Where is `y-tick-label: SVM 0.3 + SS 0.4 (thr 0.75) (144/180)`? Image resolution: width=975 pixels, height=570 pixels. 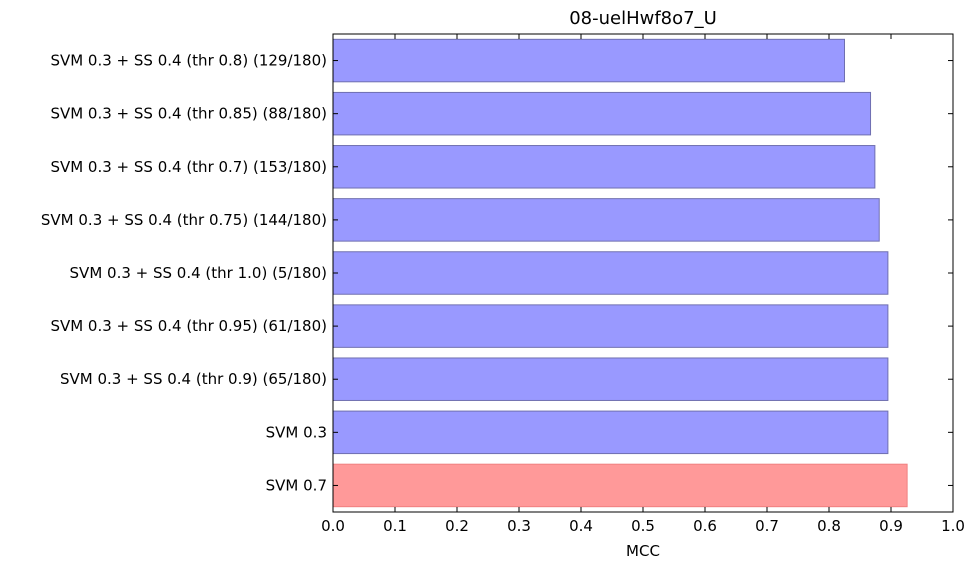
y-tick-label: SVM 0.3 + SS 0.4 (thr 0.75) (144/180) is located at coordinates (184, 220).